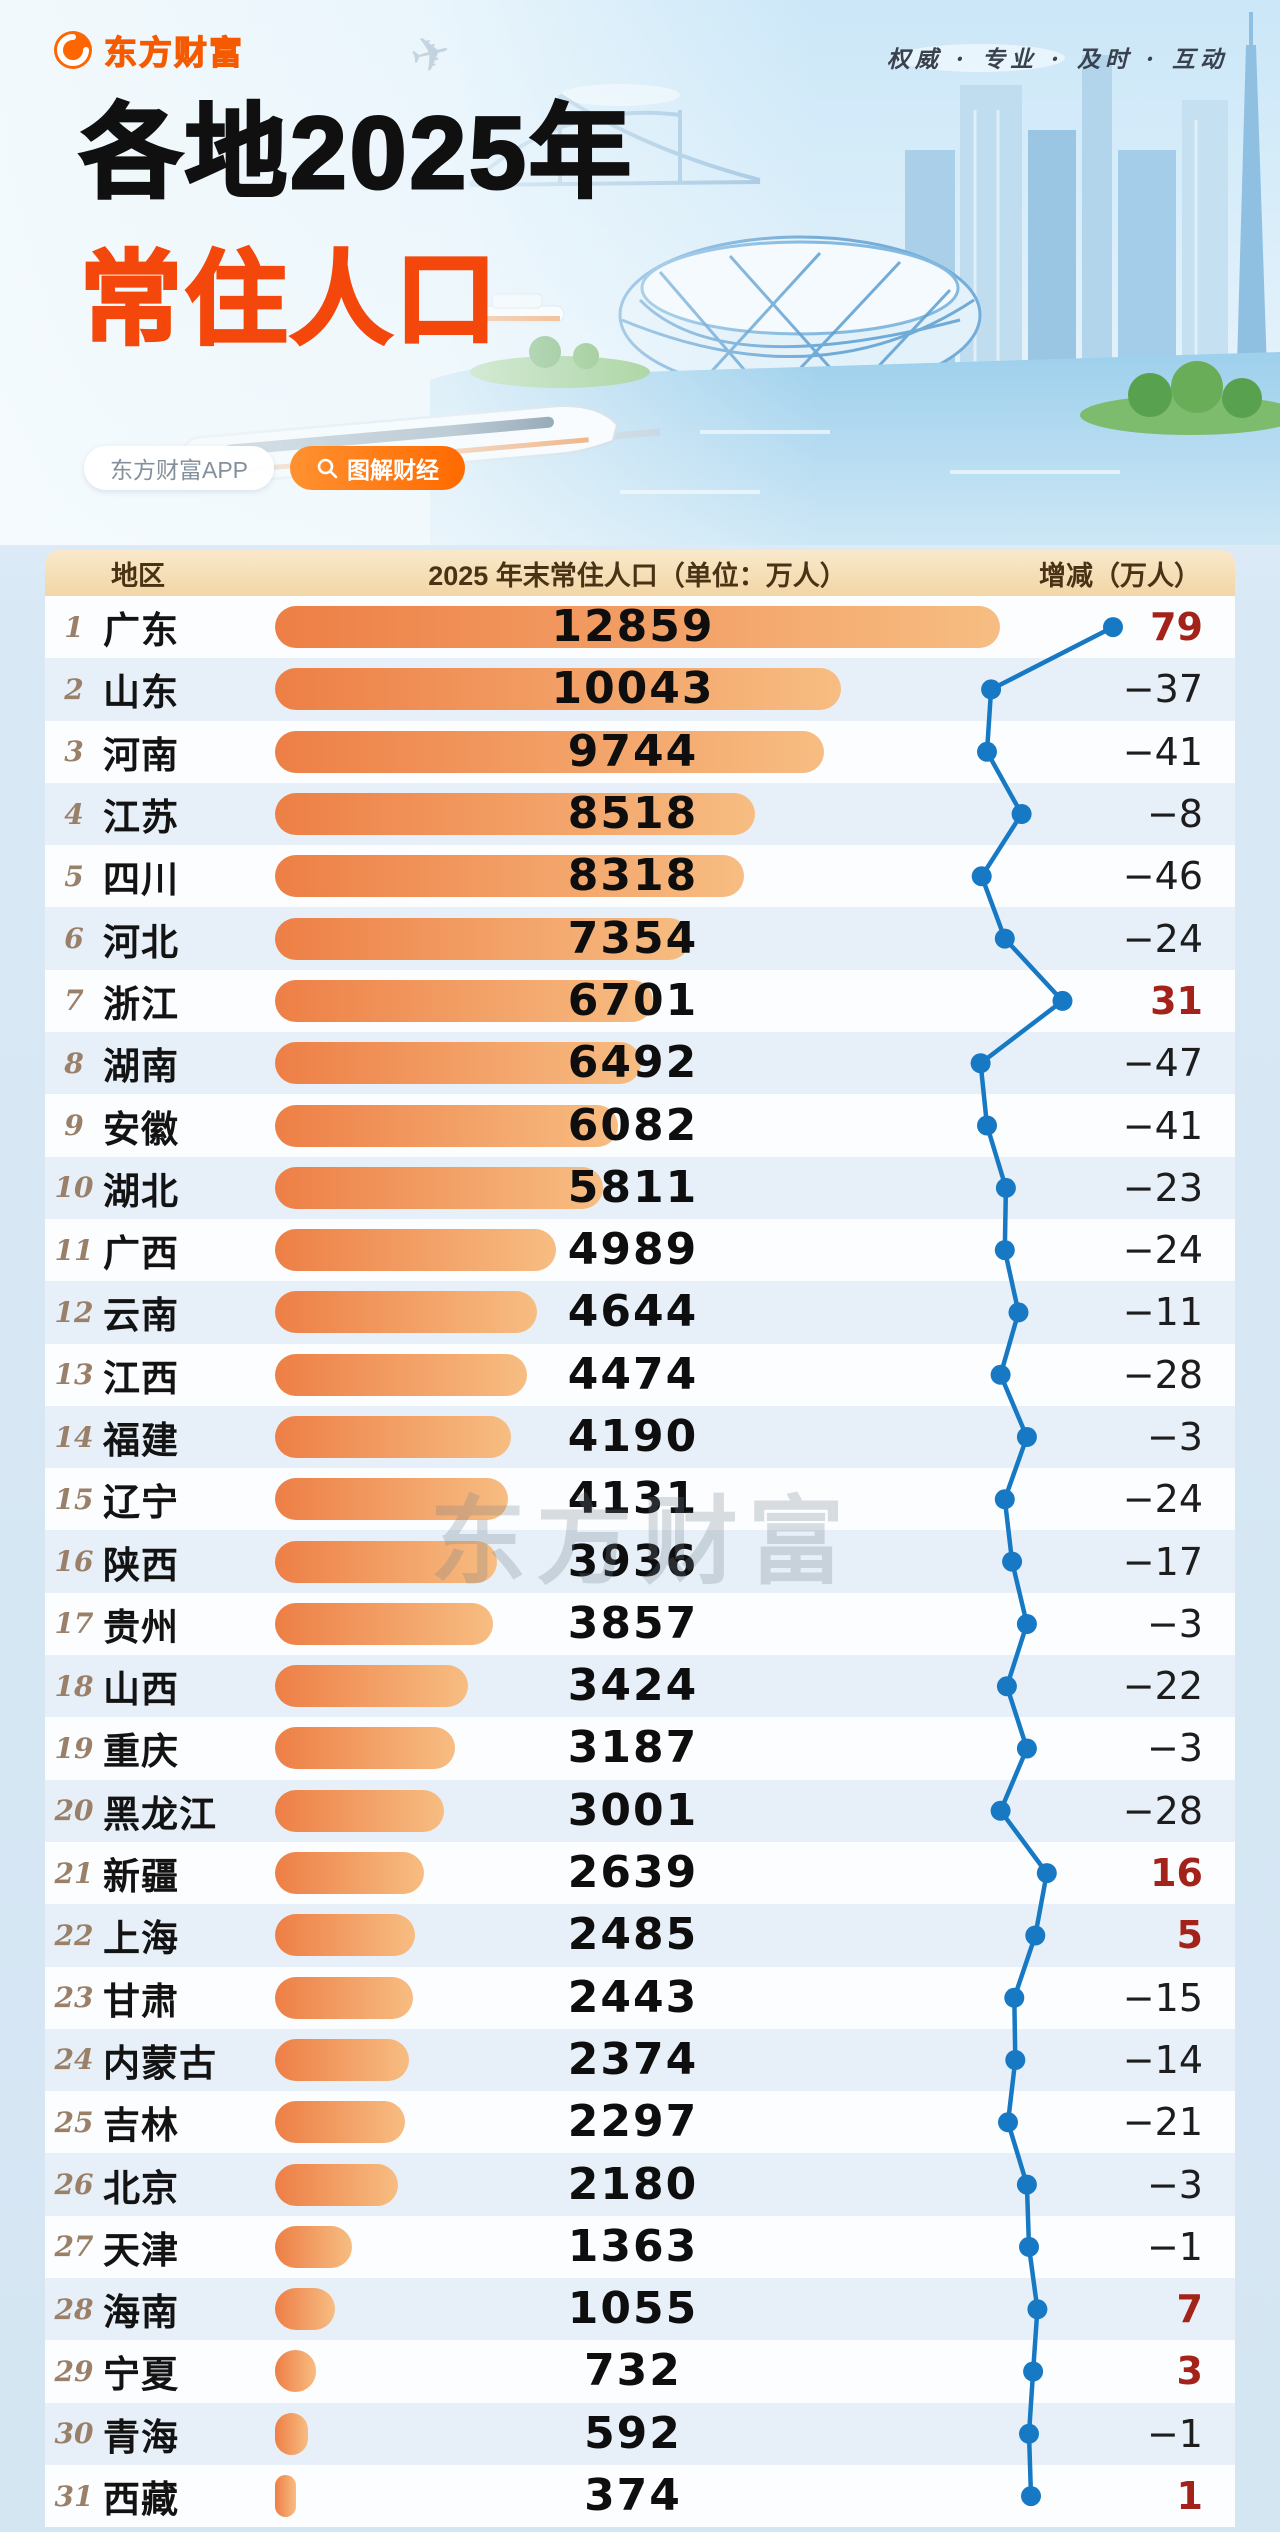  I want to click on population-bar-area: 3187, so click(637, 1748).